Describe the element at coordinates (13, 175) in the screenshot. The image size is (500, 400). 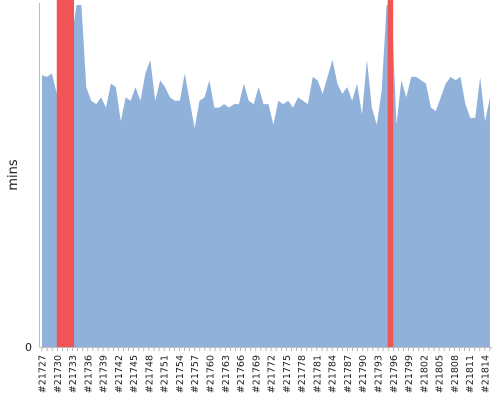
I see `y-axis-label: mins` at that location.